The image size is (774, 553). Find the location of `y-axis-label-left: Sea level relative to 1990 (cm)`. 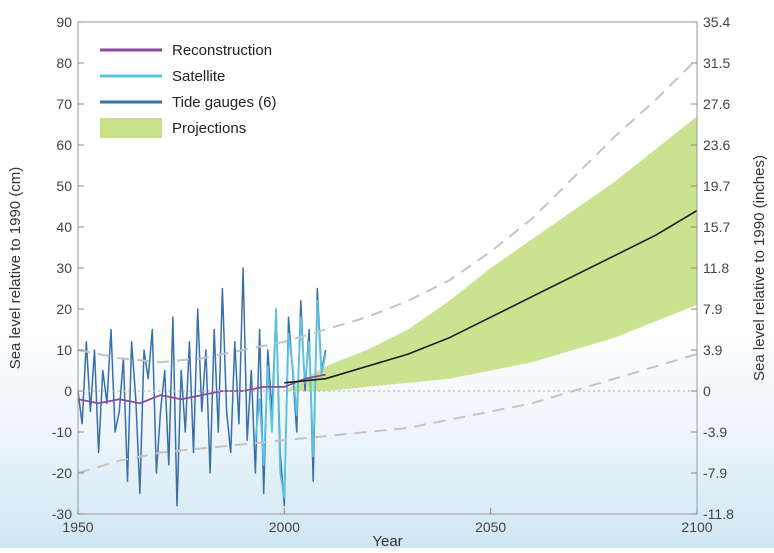

y-axis-label-left: Sea level relative to 1990 (cm) is located at coordinates (15, 268).